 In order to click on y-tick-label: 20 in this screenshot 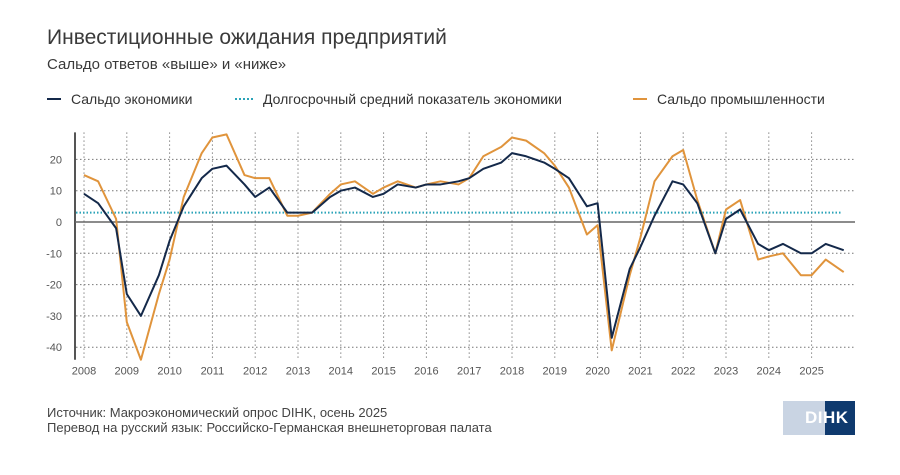, I will do `click(56, 160)`.